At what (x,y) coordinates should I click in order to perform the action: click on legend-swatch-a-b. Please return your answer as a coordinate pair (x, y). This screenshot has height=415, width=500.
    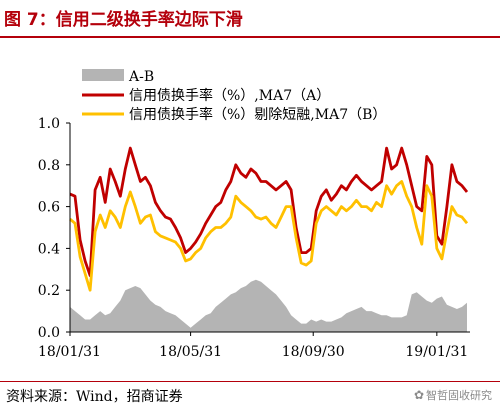
    Looking at the image, I should click on (103, 75).